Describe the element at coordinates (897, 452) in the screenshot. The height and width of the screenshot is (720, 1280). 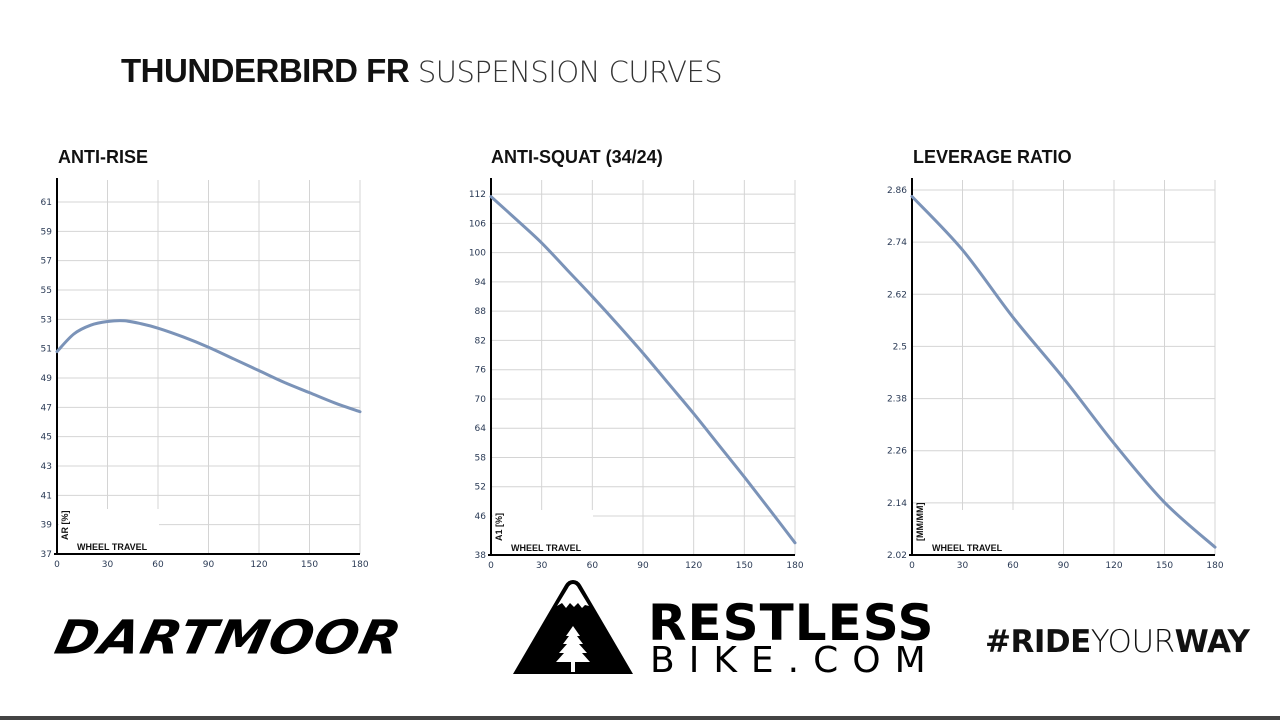
I see `y-tick-label: 2.26` at that location.